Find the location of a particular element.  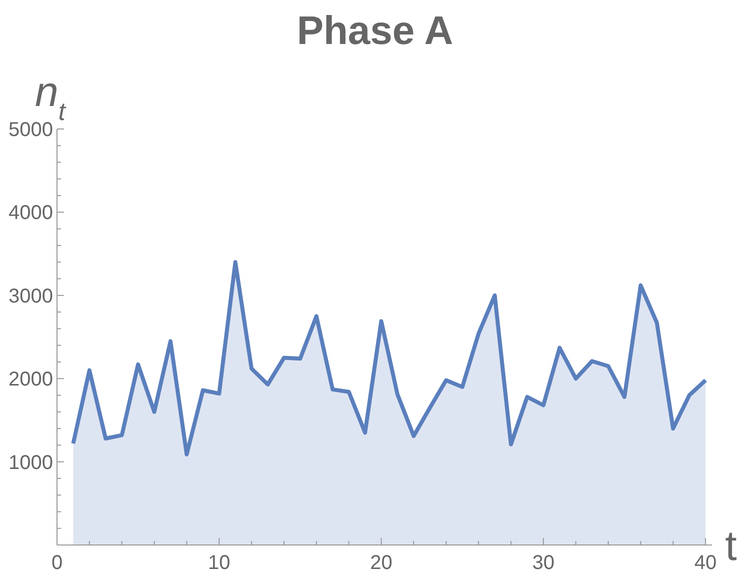

x-tick-label: 30 is located at coordinates (543, 563).